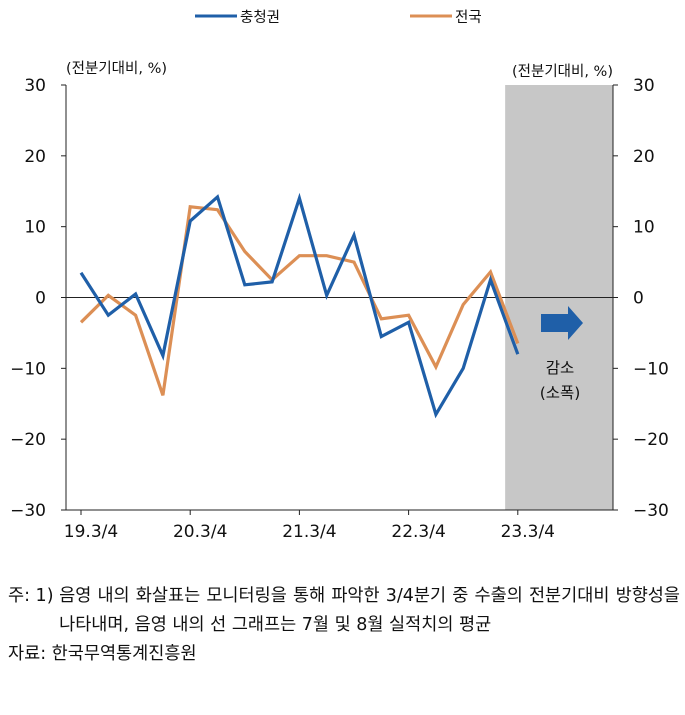  I want to click on right-y-tick-label: 10, so click(644, 228).